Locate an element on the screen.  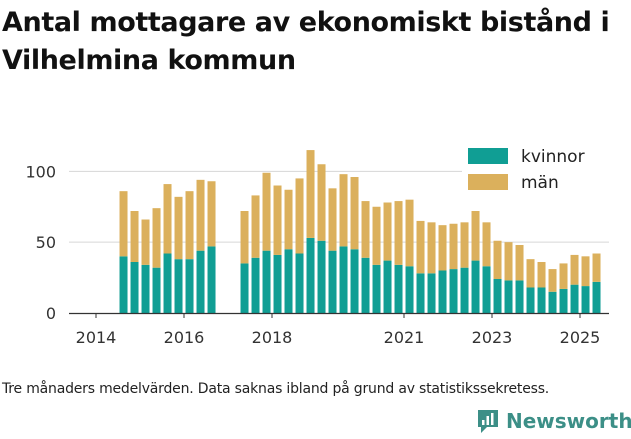
y-tick-label: 100 is located at coordinates (40, 171).